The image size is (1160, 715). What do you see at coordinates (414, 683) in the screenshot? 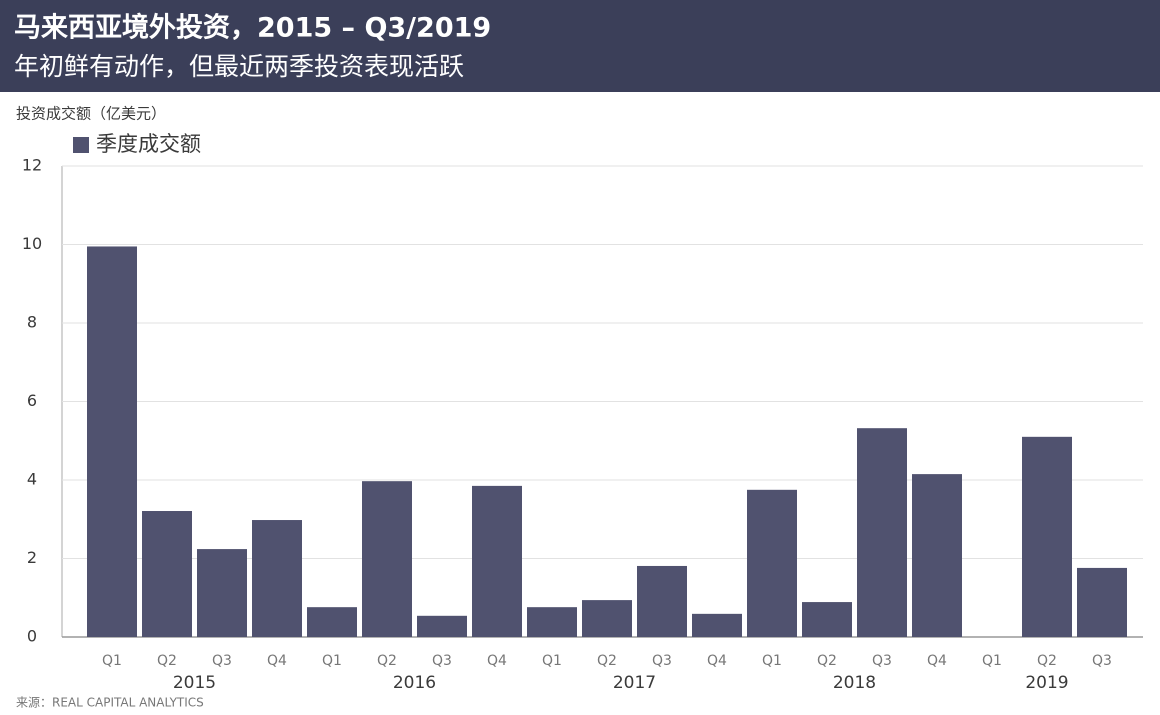
I see `x-group-label: 2016` at bounding box center [414, 683].